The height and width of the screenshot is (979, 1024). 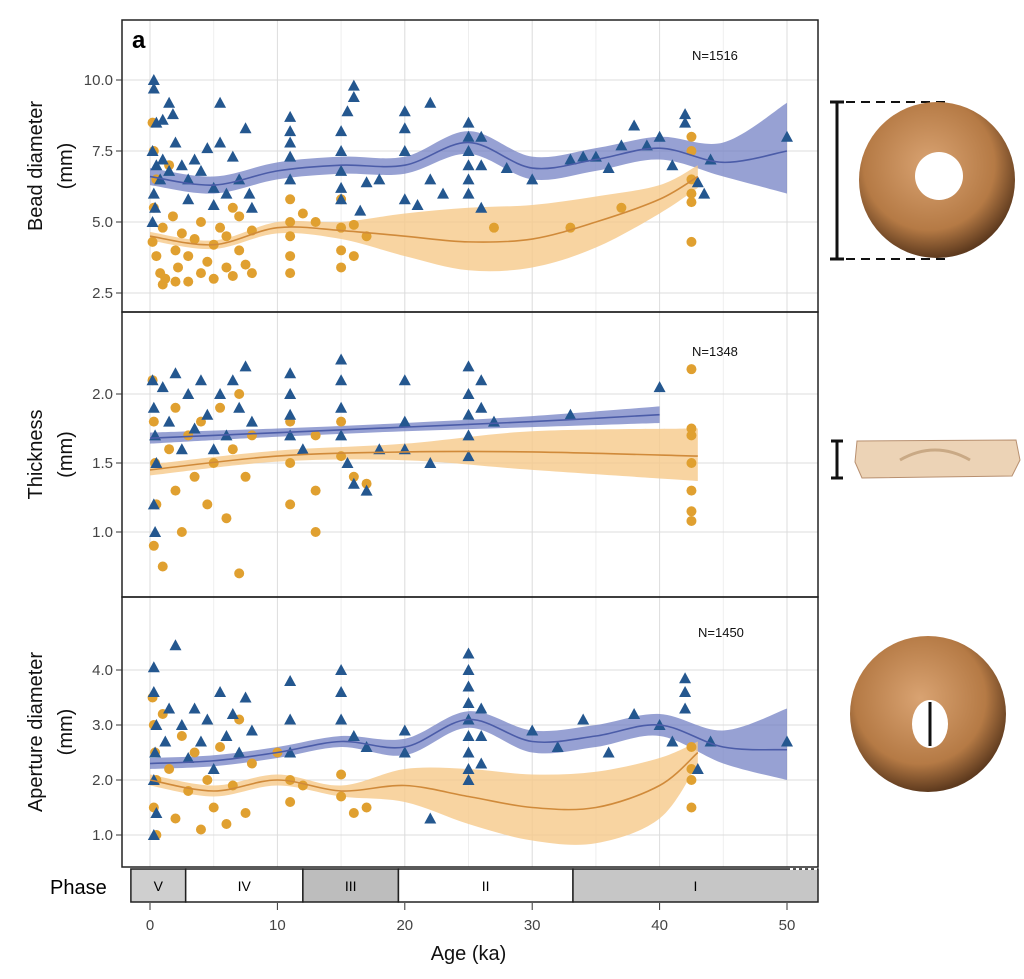 I want to click on blue-smooth-line, so click(x=468, y=741).